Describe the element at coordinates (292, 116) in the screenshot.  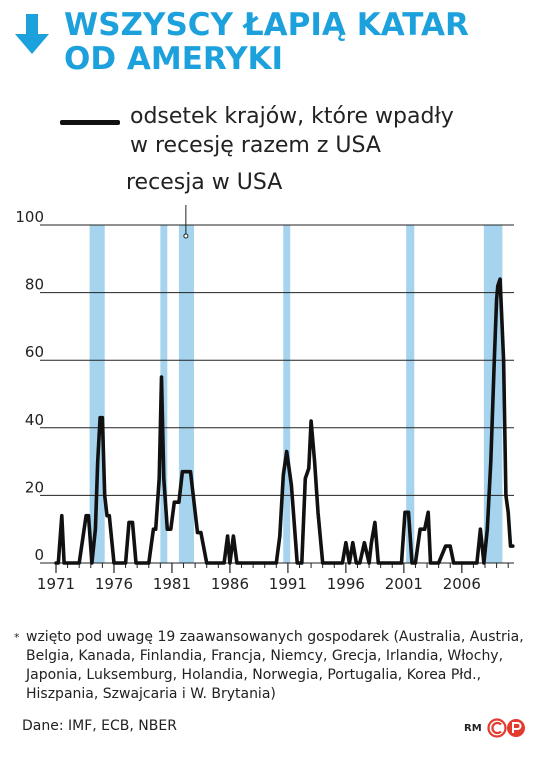
I see `legend-line-label-1: odsetek krajów, które wpadły` at that location.